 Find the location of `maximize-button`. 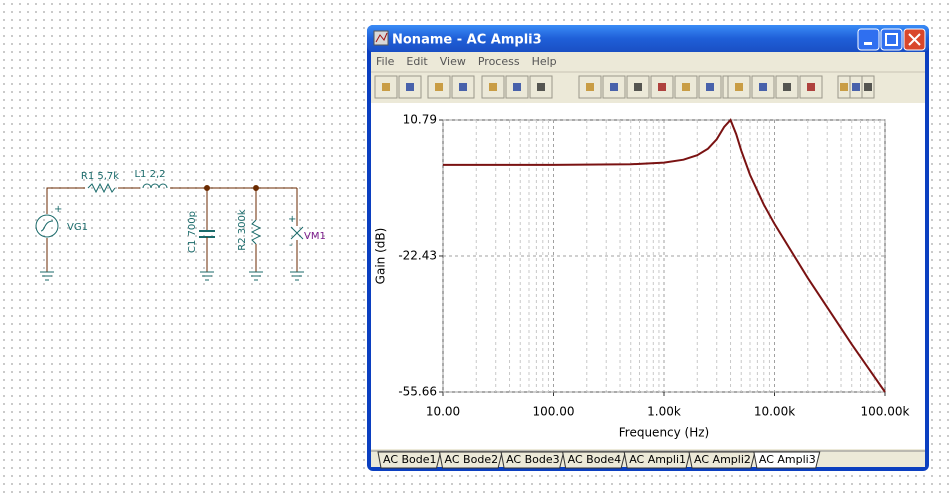

maximize-button is located at coordinates (891, 39).